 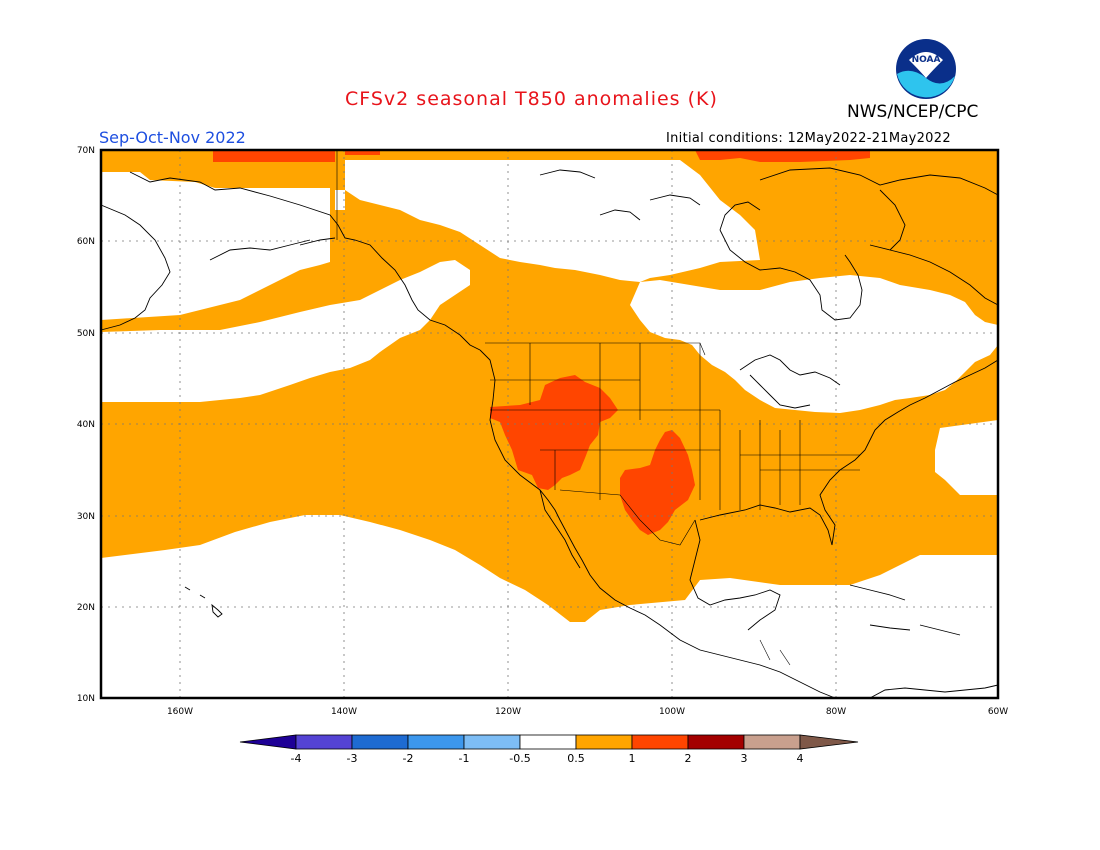 I want to click on map-title: CFSv2 seasonal T850 anomalies (K), so click(x=531, y=99).